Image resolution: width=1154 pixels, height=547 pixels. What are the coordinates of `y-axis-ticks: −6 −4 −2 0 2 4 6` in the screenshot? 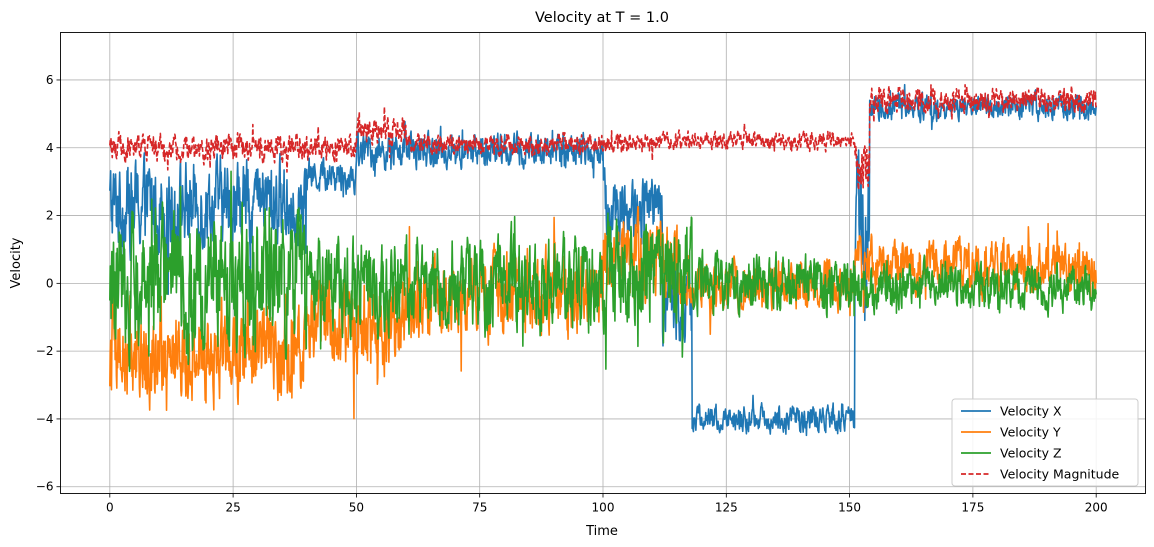 It's located at (48, 283).